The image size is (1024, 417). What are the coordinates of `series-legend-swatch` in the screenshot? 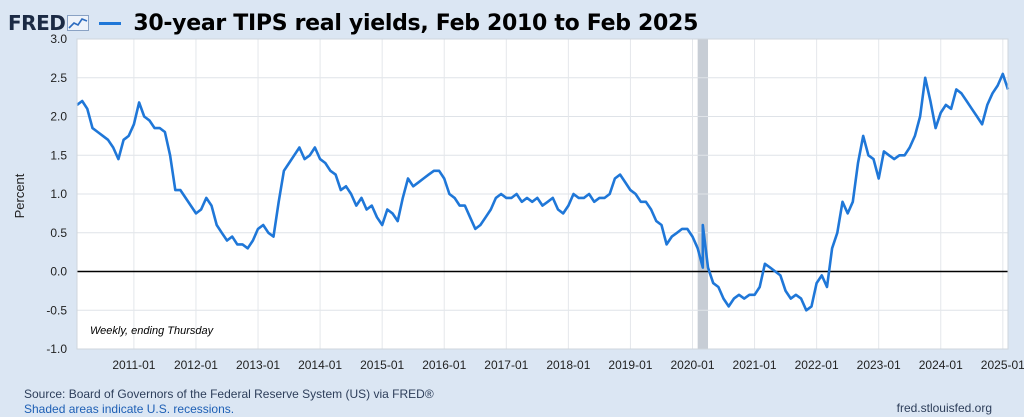 It's located at (110, 23).